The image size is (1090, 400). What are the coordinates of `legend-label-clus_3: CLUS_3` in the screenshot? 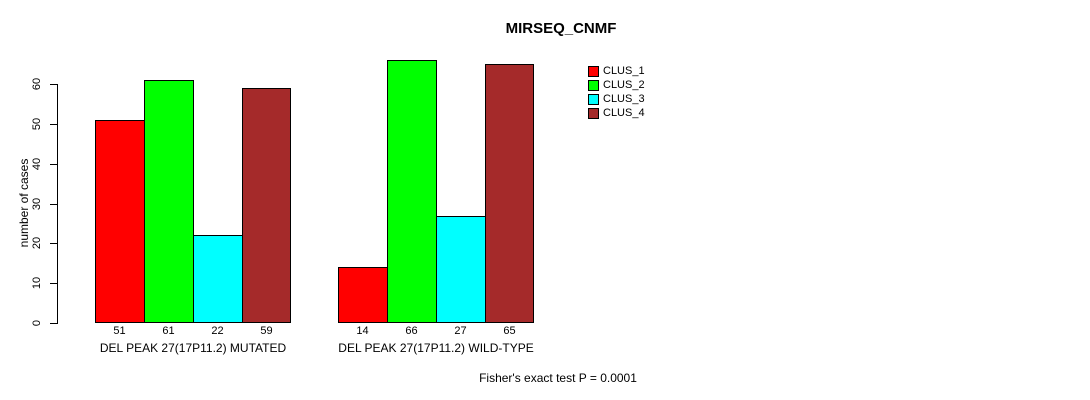 It's located at (624, 99).